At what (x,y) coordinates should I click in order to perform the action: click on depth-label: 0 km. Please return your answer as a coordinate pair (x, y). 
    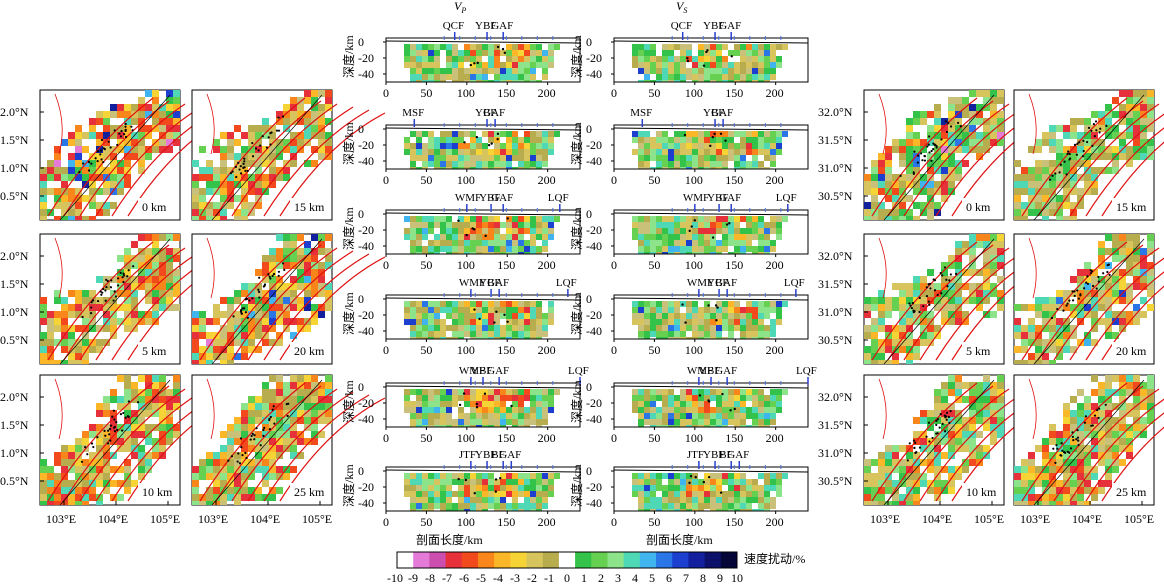
    Looking at the image, I should click on (978, 207).